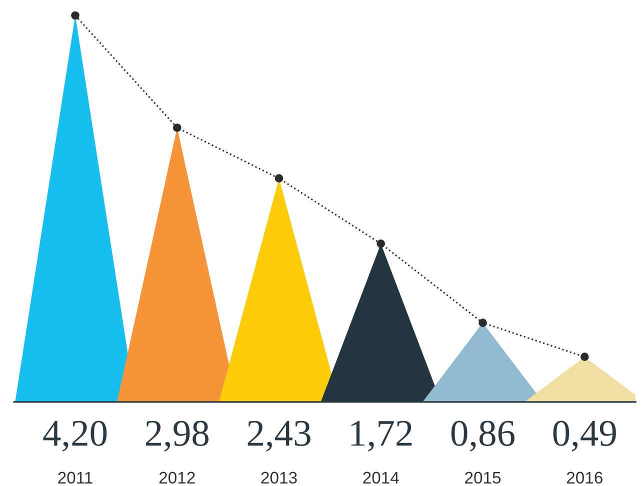 This screenshot has width=642, height=486. What do you see at coordinates (75, 478) in the screenshot?
I see `x-tick-label: 2011` at bounding box center [75, 478].